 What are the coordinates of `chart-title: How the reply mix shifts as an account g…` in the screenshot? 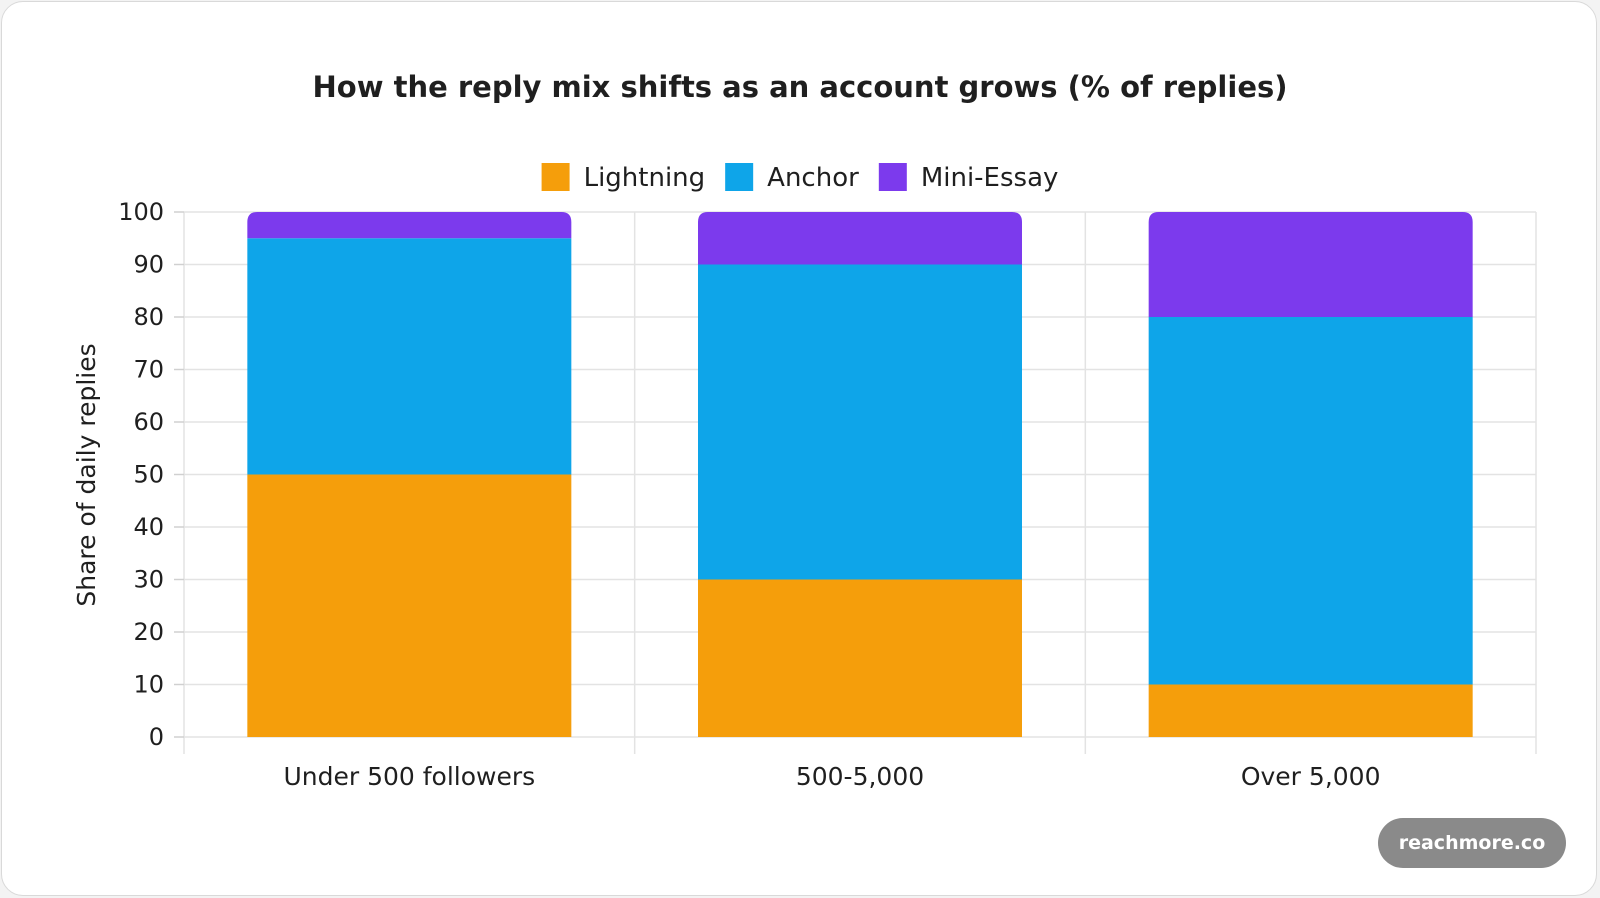 It's located at (800, 87).